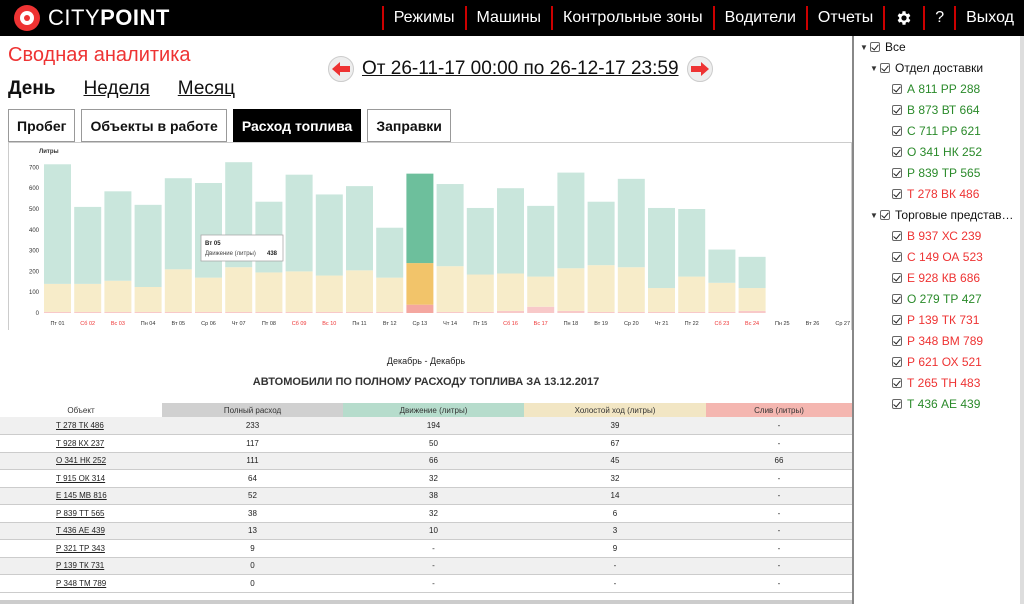 The width and height of the screenshot is (1024, 604). I want to click on logout-button: Выход, so click(989, 18).